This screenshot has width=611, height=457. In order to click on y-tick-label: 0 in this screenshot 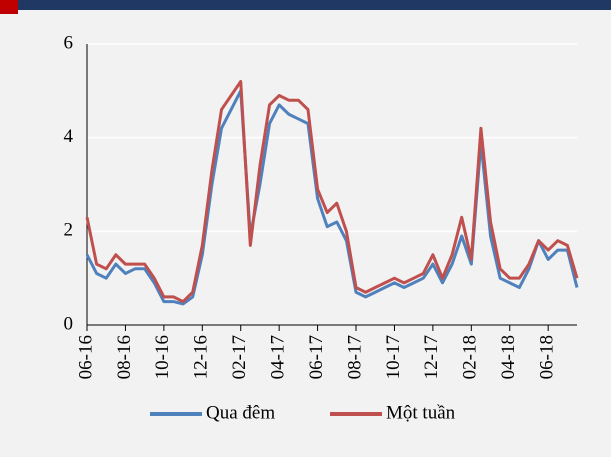, I will do `click(69, 323)`.